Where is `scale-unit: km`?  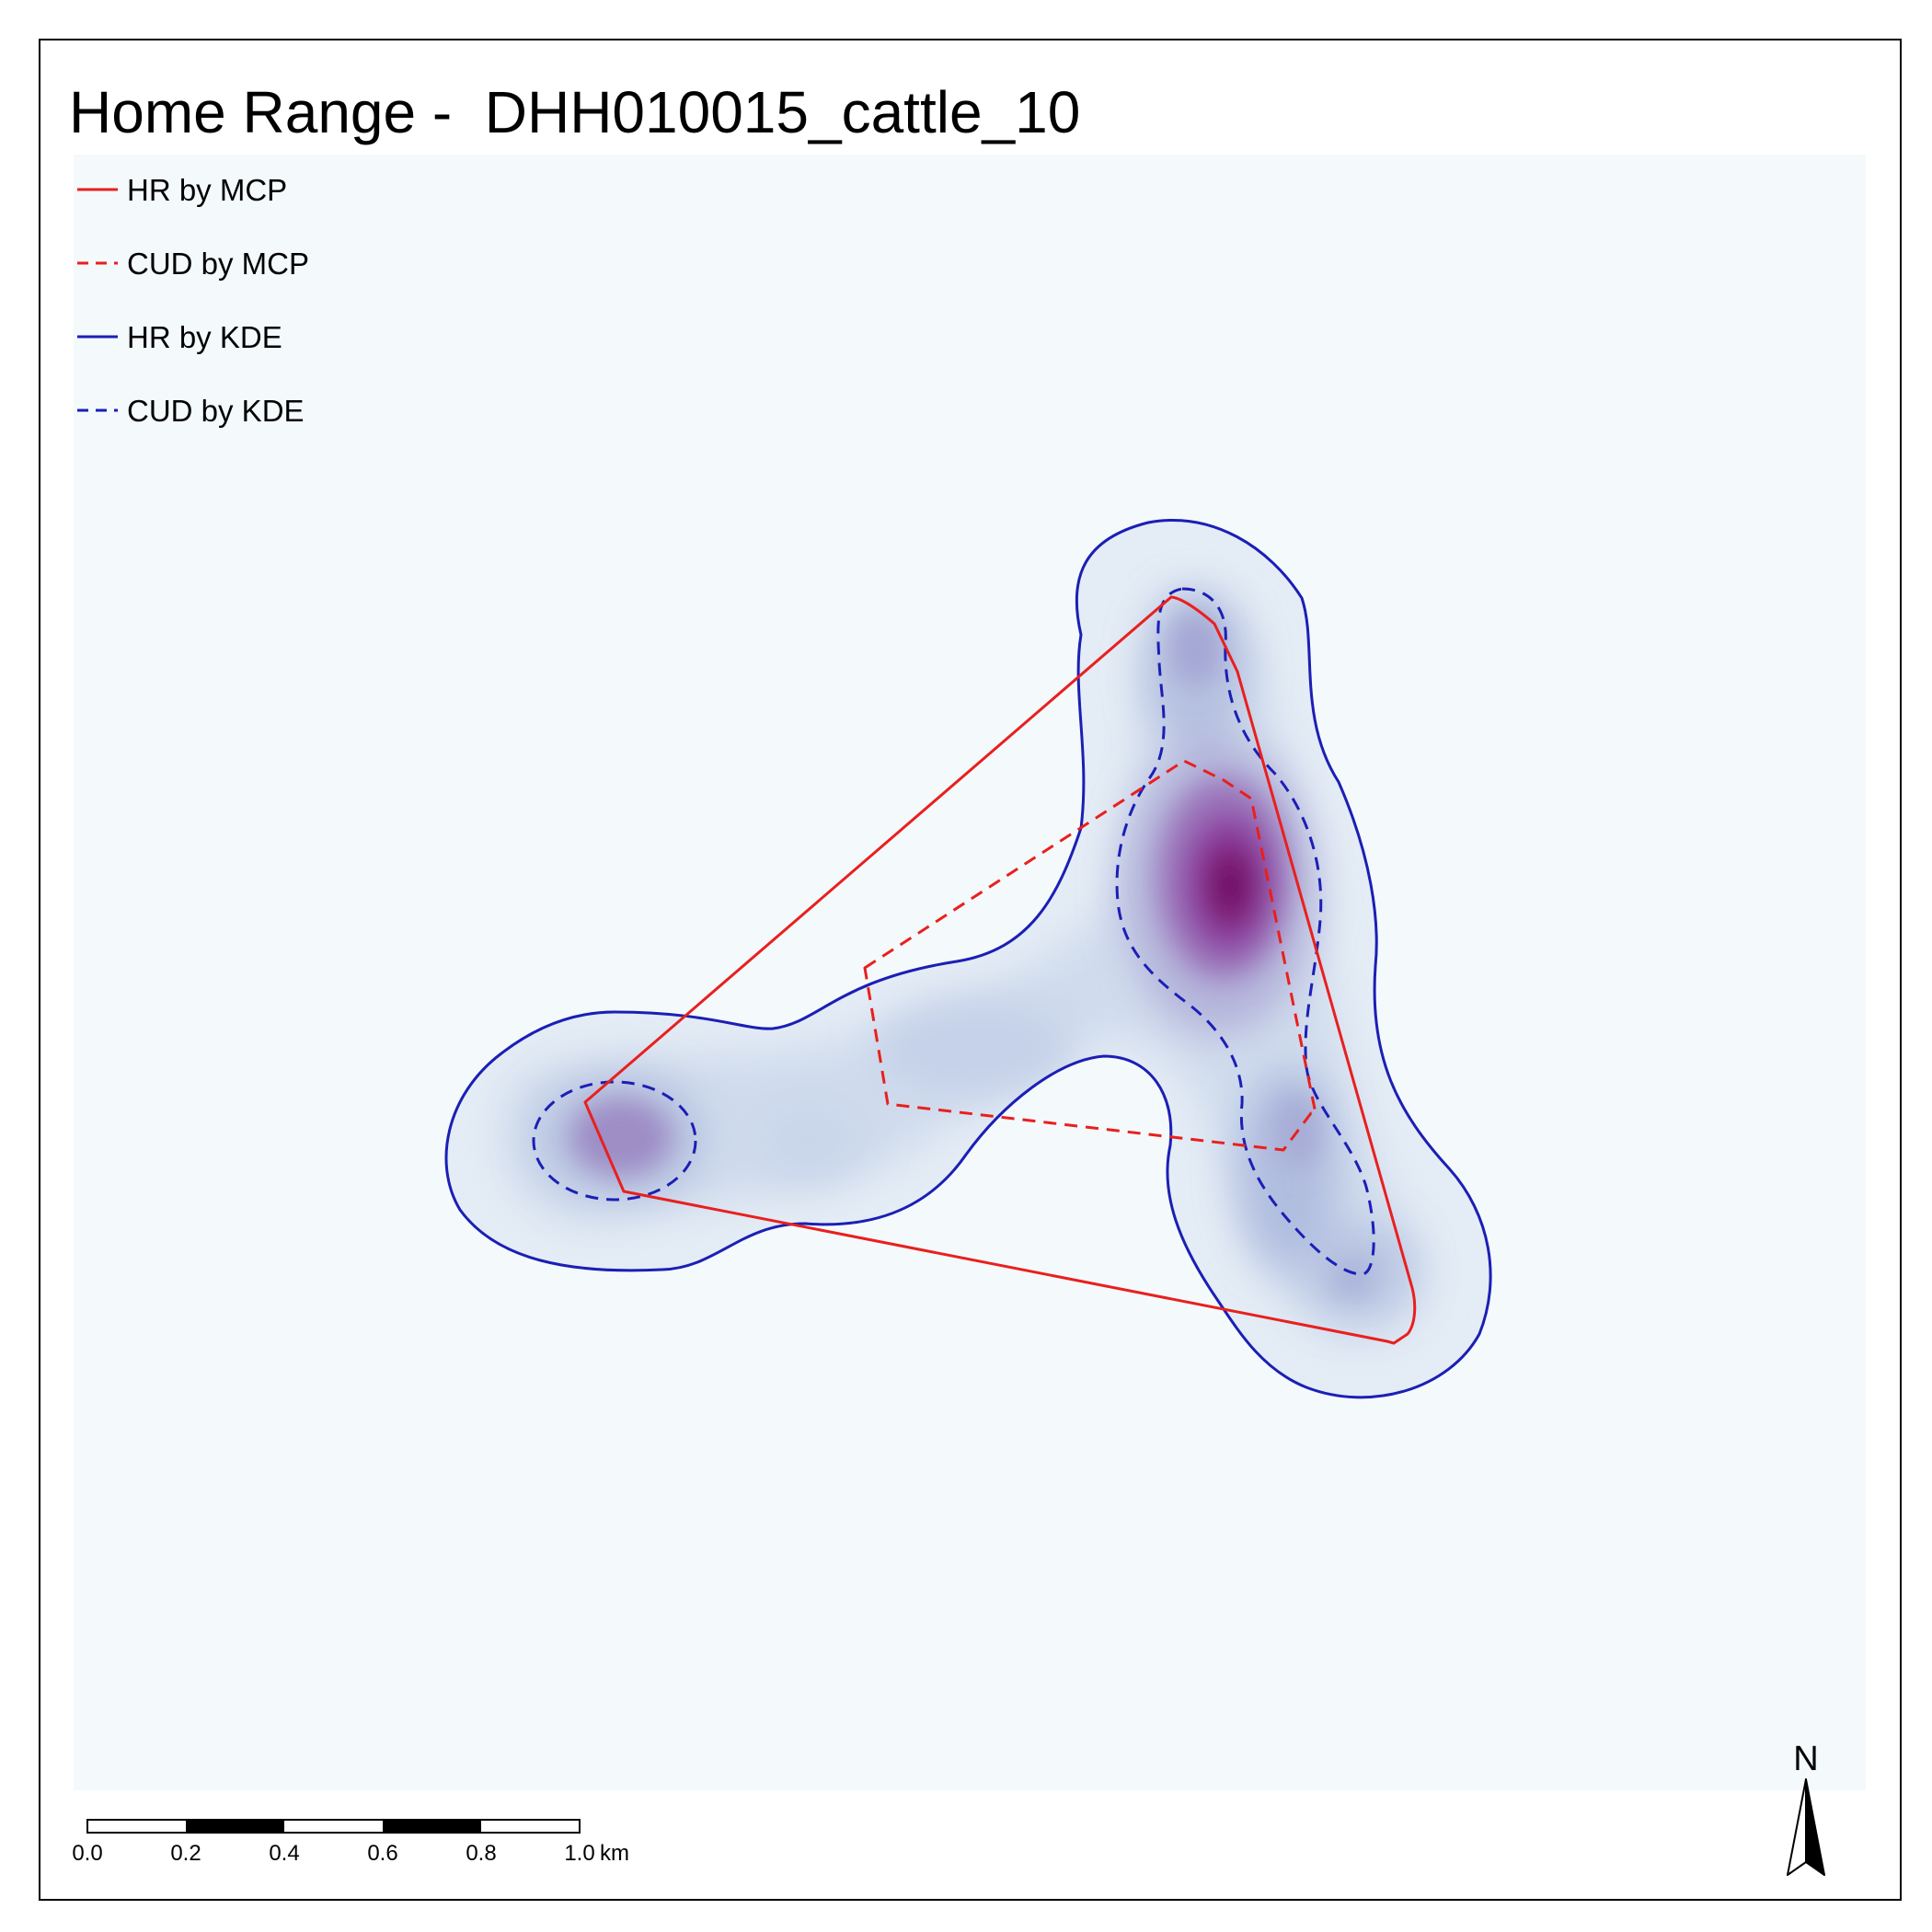 scale-unit: km is located at coordinates (614, 1853).